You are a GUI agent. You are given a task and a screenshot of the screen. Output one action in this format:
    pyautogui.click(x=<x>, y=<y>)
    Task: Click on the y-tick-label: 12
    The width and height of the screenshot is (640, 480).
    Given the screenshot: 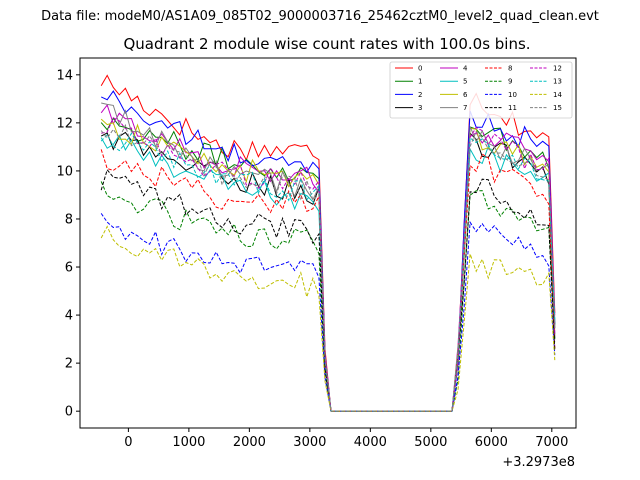 What is the action you would take?
    pyautogui.click(x=64, y=123)
    